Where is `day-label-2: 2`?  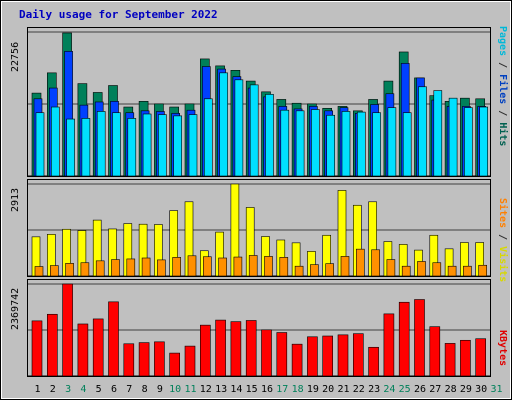
day-label-2: 2 is located at coordinates (52, 389).